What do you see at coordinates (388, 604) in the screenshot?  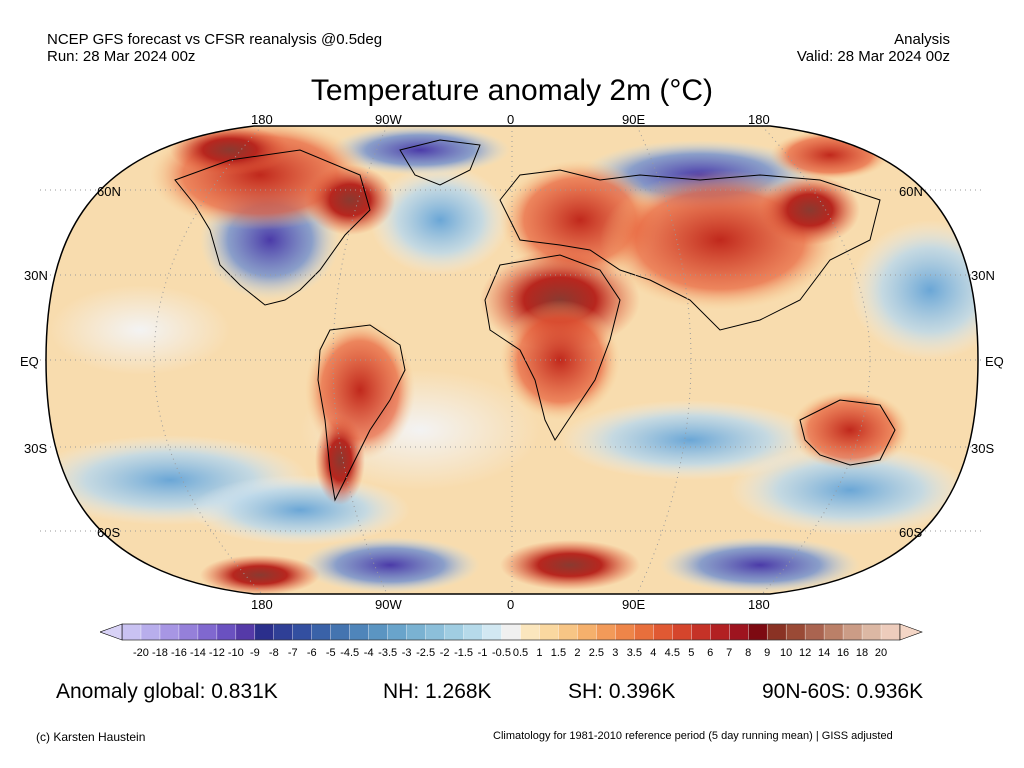 I see `lon-label-90w-bottom: 90W` at bounding box center [388, 604].